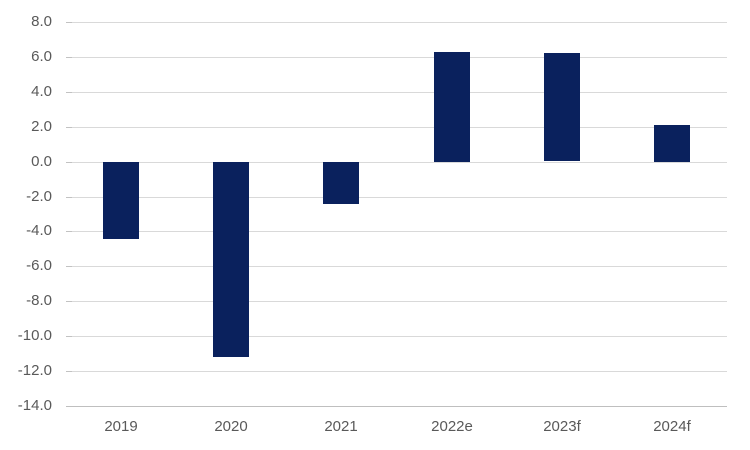 The width and height of the screenshot is (750, 450). What do you see at coordinates (41, 161) in the screenshot?
I see `y-axis-tick-label: 0.0` at bounding box center [41, 161].